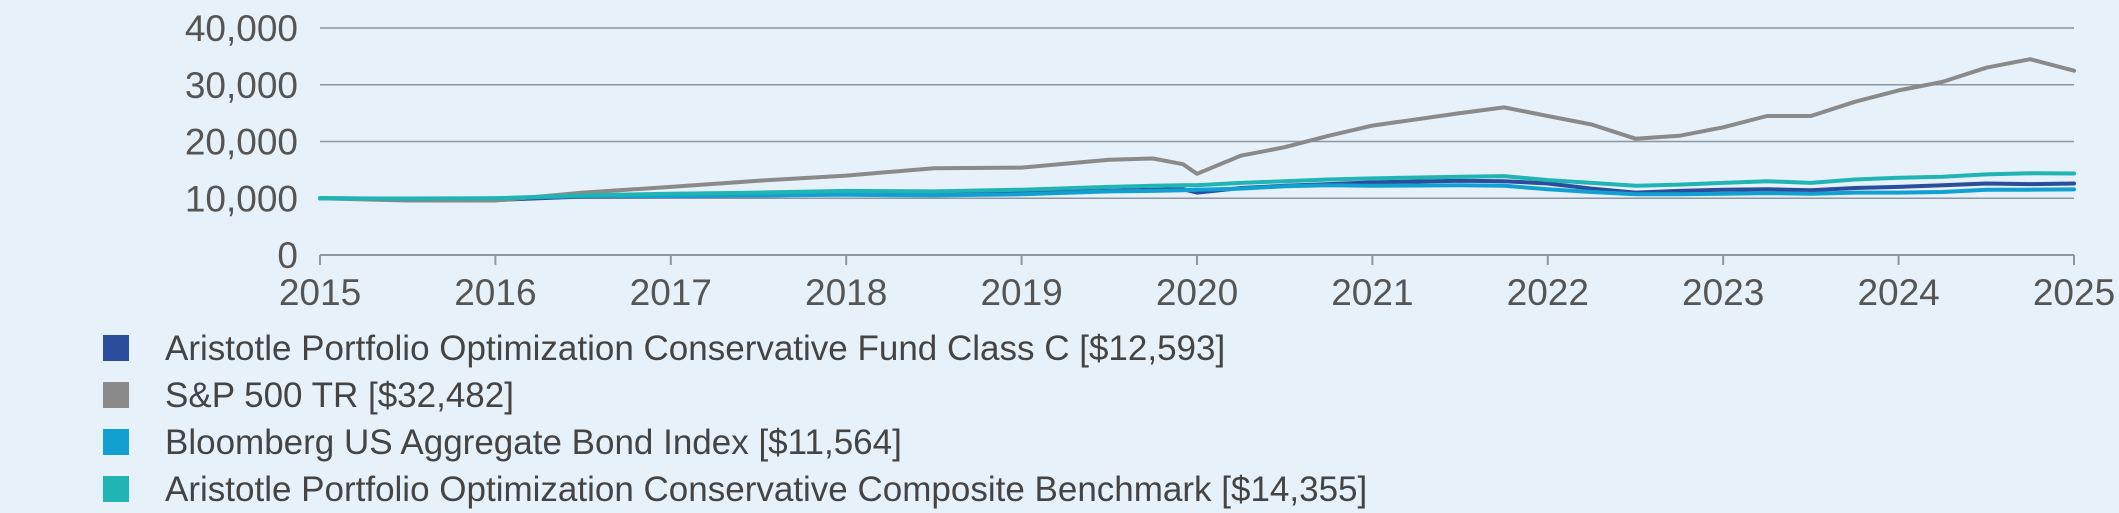 This screenshot has width=2119, height=513. Describe the element at coordinates (1548, 292) in the screenshot. I see `x-tick-label: 2022` at that location.